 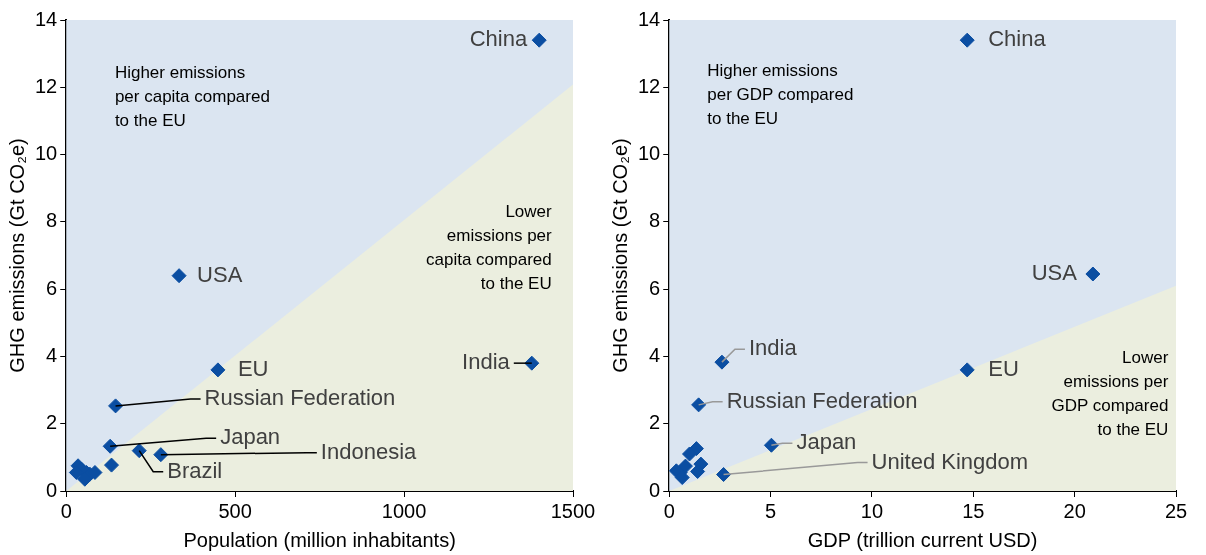 What do you see at coordinates (973, 510) in the screenshot?
I see `x-tick-label: 15` at bounding box center [973, 510].